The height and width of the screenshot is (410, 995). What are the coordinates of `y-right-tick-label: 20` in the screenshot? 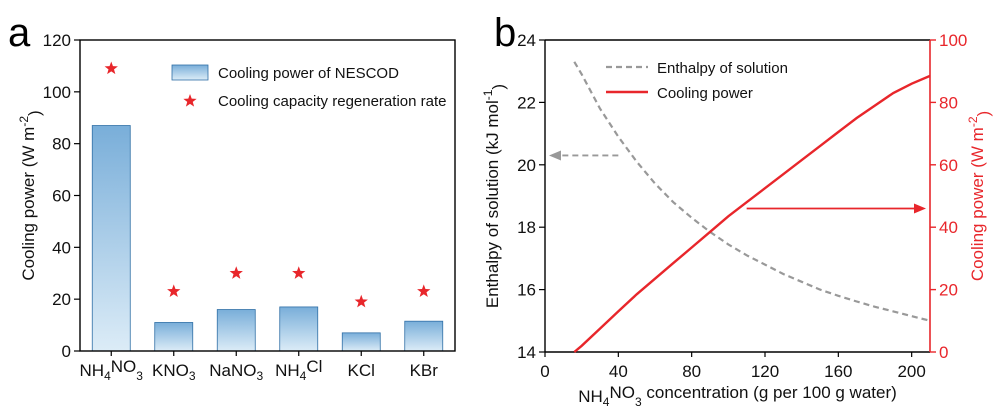 It's located at (948, 290).